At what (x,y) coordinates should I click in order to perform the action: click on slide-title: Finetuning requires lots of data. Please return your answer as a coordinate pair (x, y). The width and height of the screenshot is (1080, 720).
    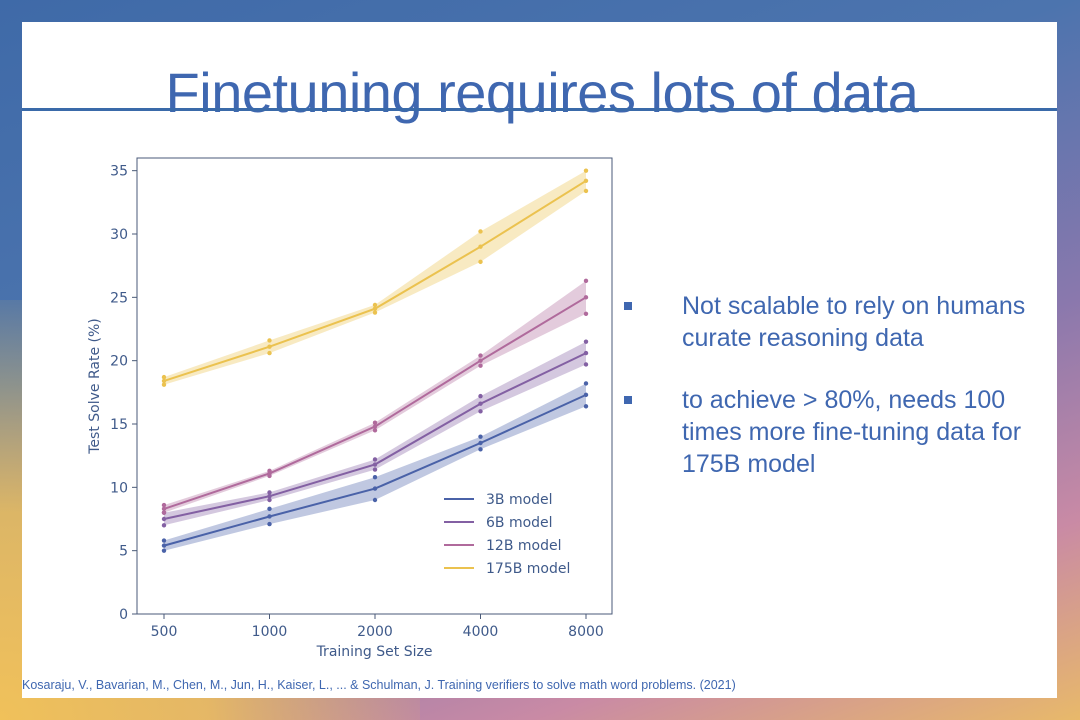
    Looking at the image, I should click on (542, 92).